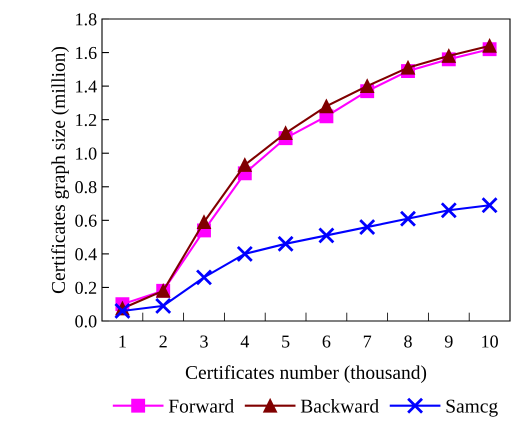 This screenshot has width=511, height=437. What do you see at coordinates (86, 120) in the screenshot?
I see `y-tick-label: 1.2` at bounding box center [86, 120].